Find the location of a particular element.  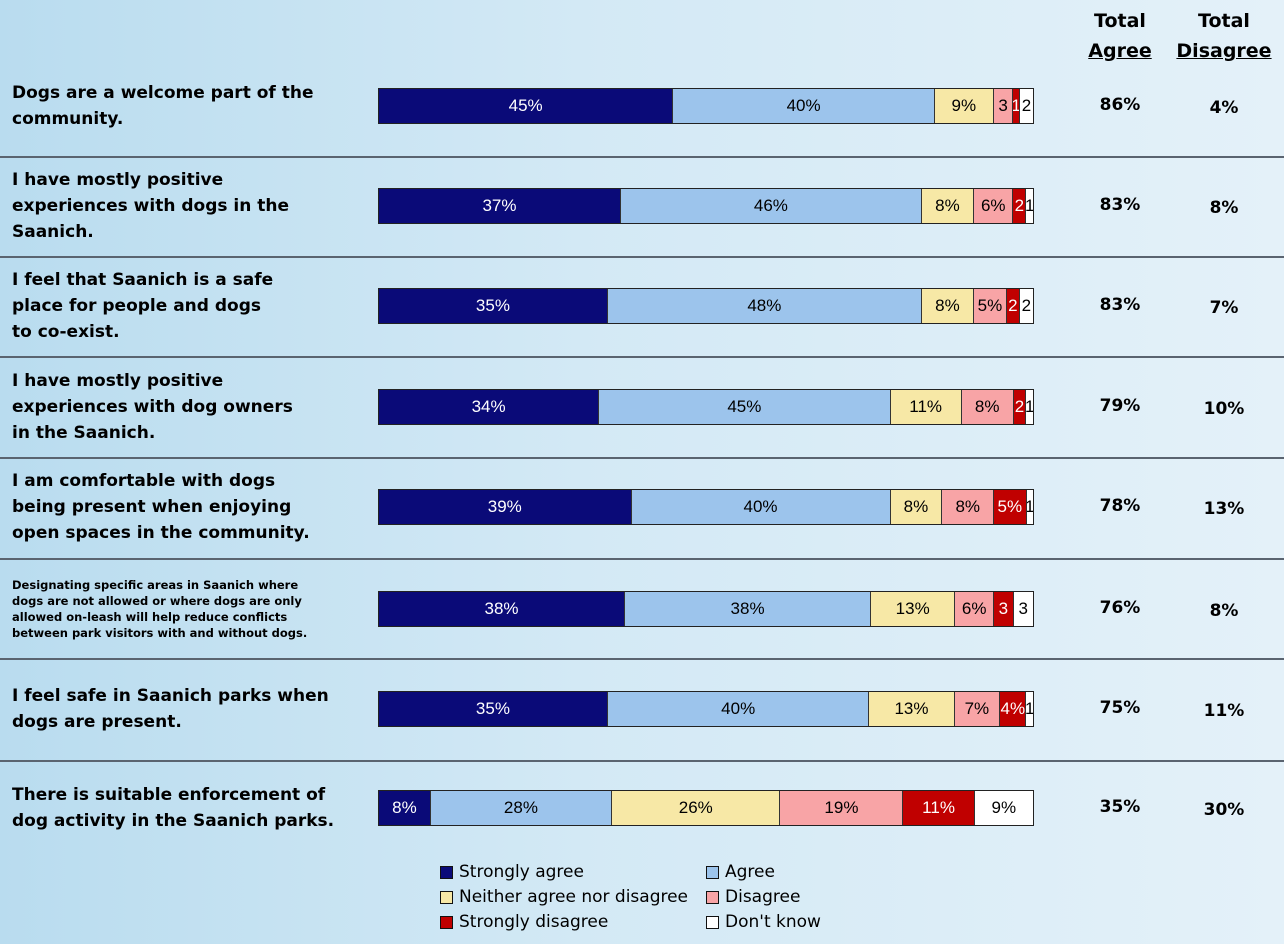

total-agree-header-line1: Total is located at coordinates (1120, 21).